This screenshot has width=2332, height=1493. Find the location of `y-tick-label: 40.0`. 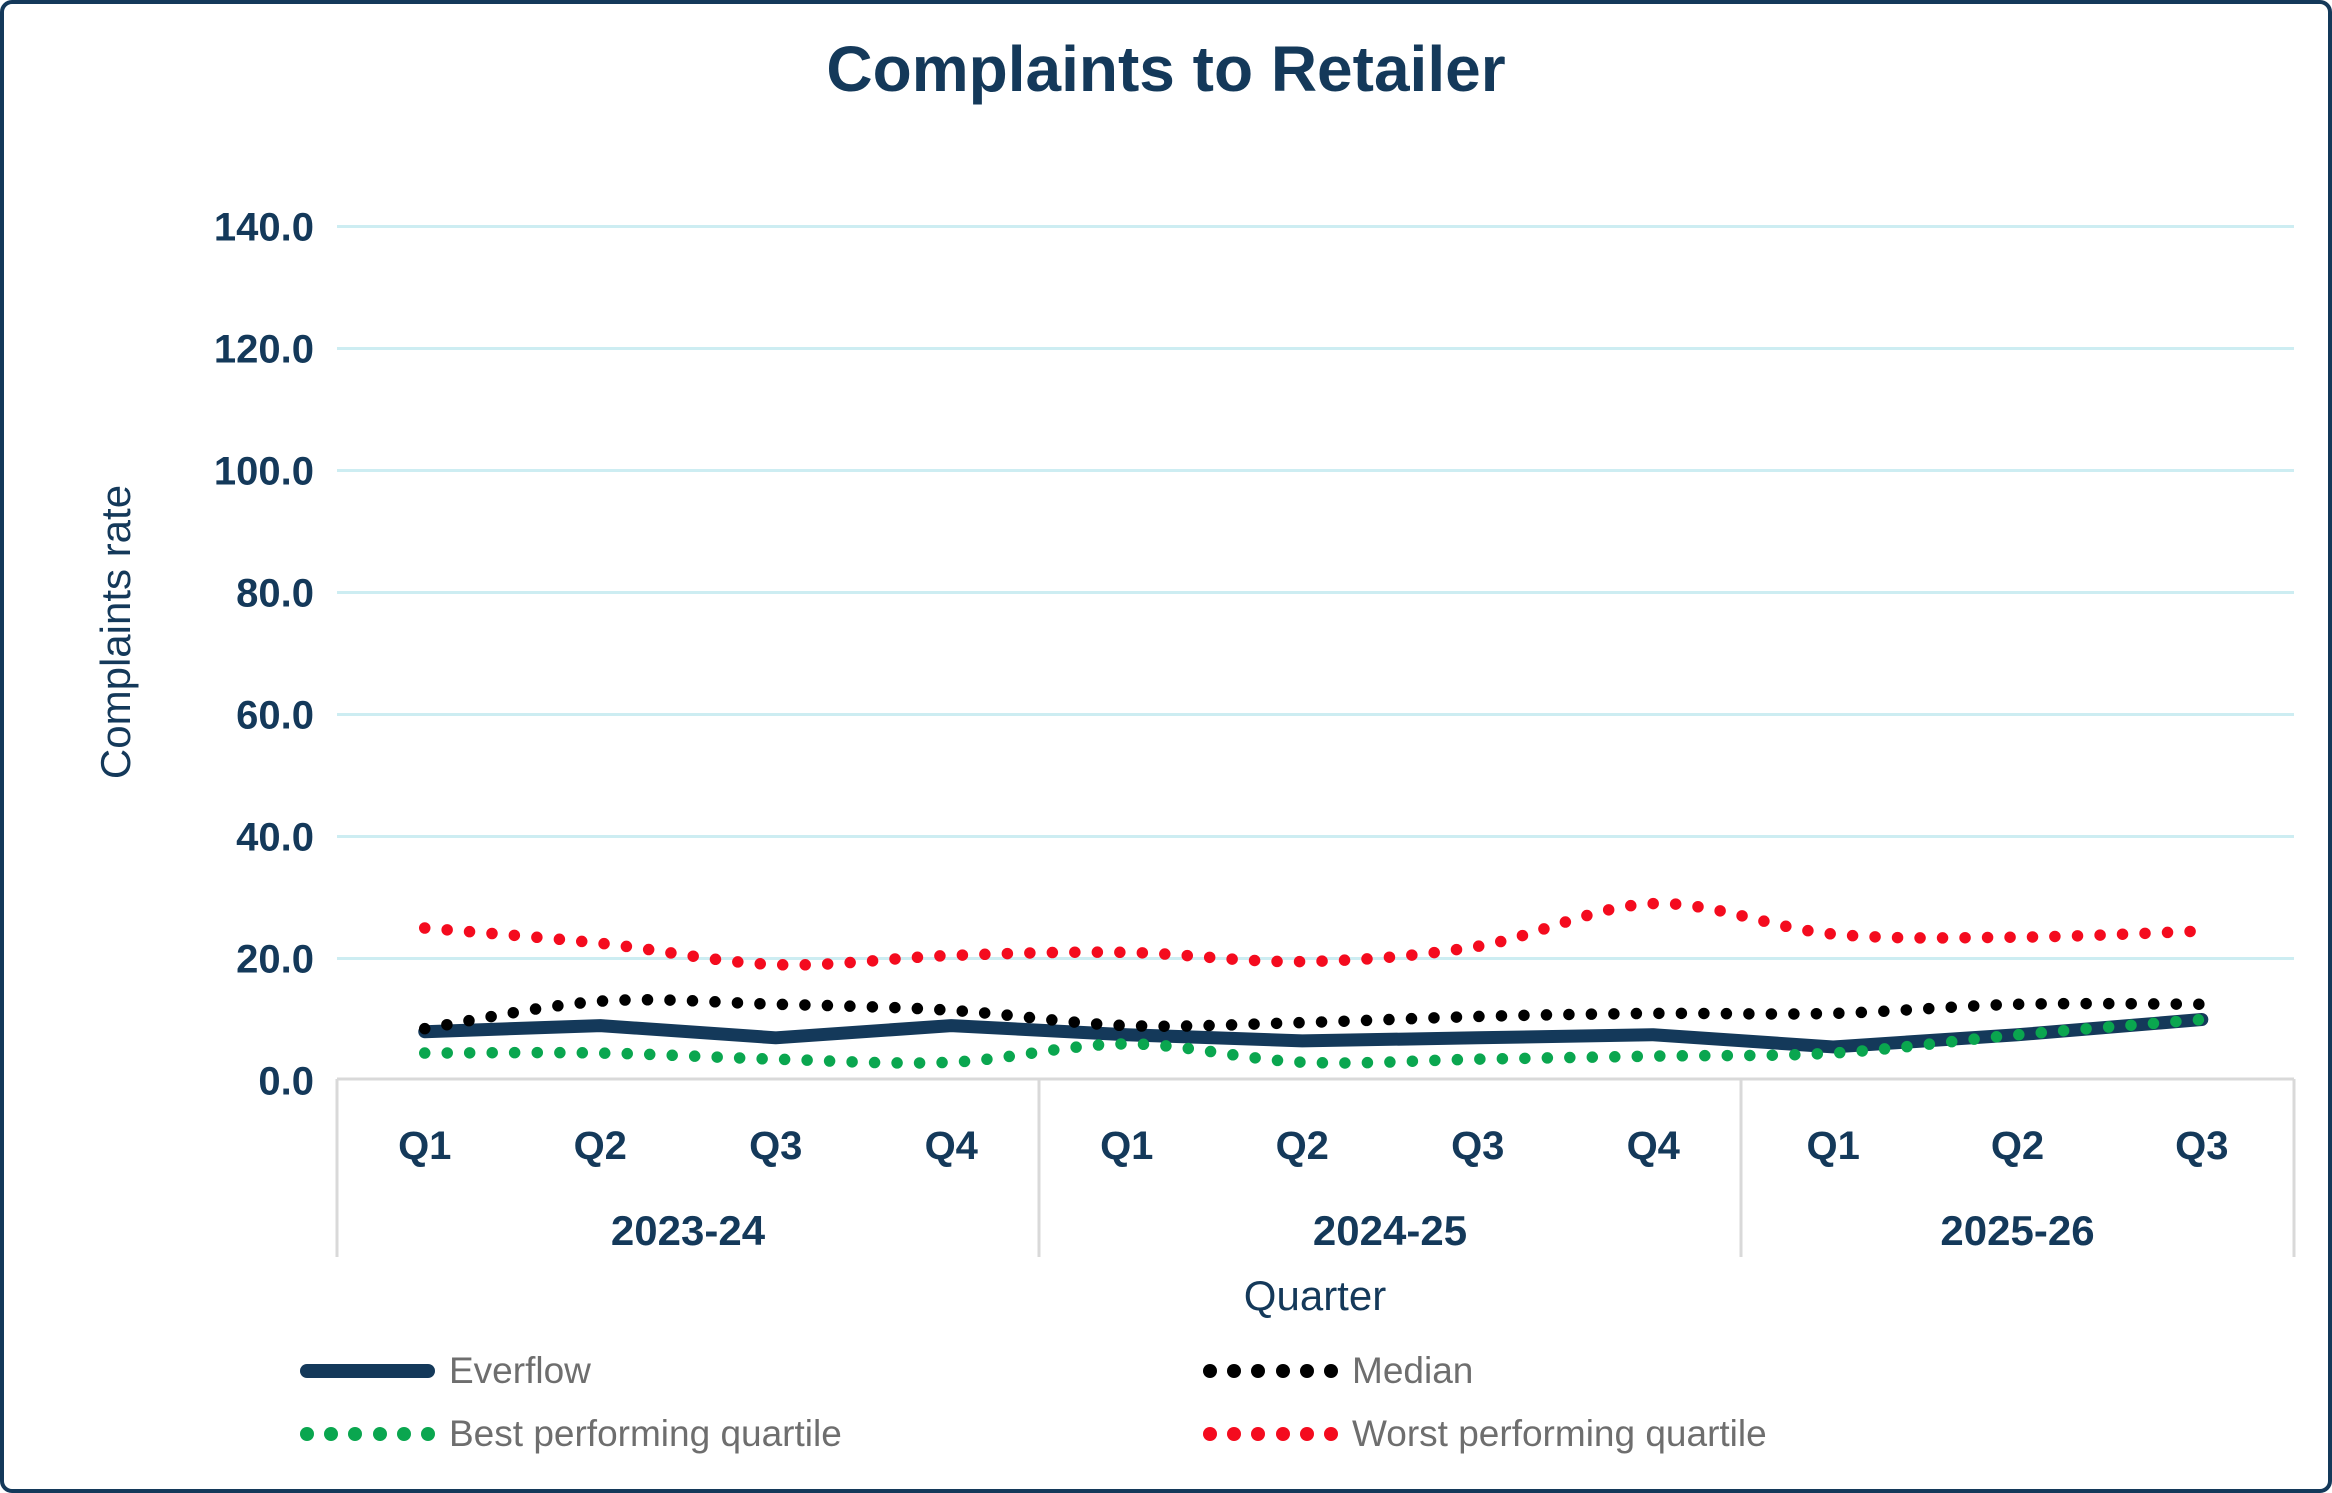

y-tick-label: 40.0 is located at coordinates (275, 838).